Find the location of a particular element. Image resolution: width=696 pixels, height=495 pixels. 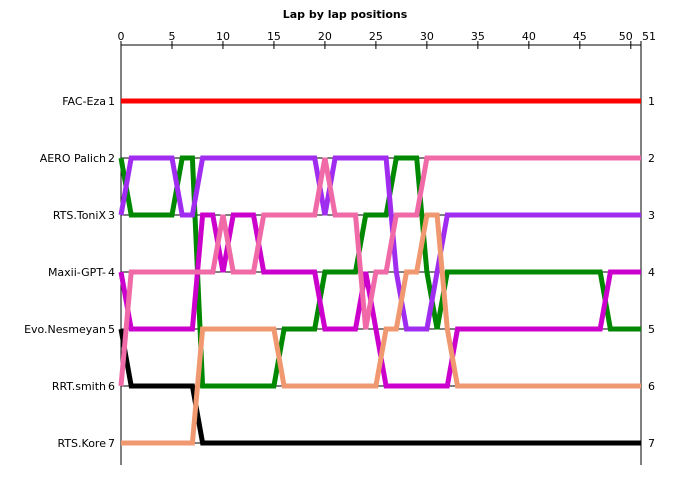

y-tick-label-right: 7 is located at coordinates (651, 443).